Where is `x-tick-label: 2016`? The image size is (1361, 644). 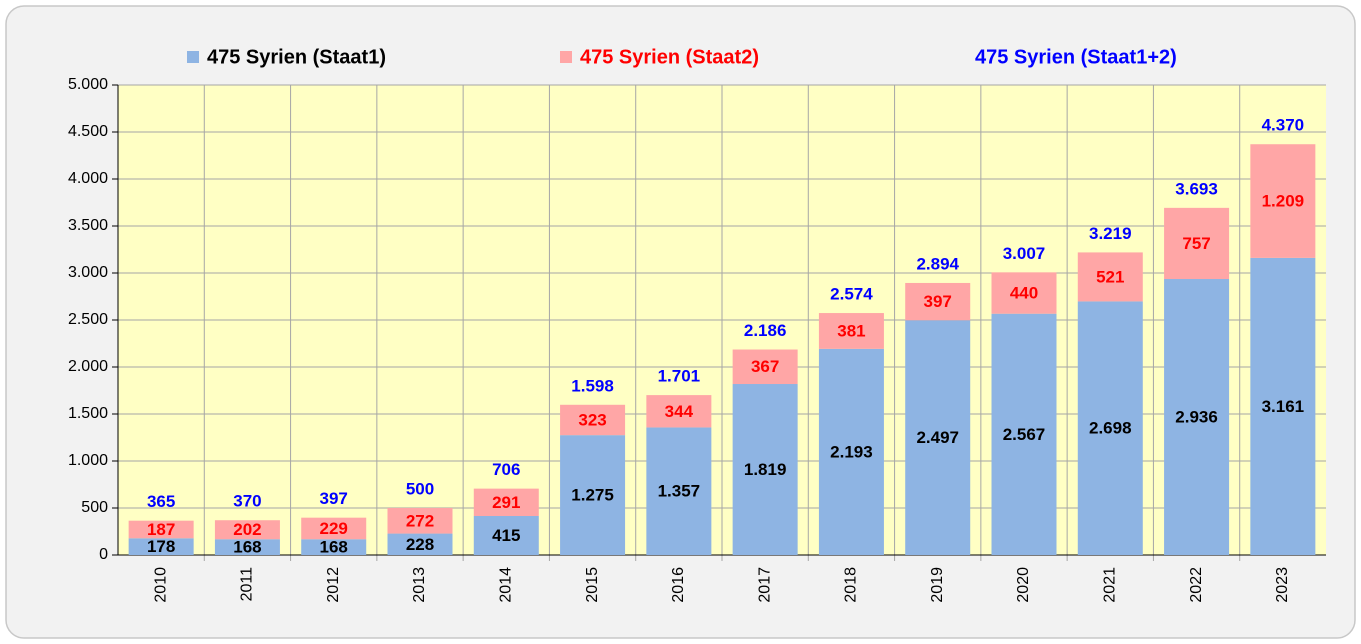
x-tick-label: 2016 is located at coordinates (678, 585).